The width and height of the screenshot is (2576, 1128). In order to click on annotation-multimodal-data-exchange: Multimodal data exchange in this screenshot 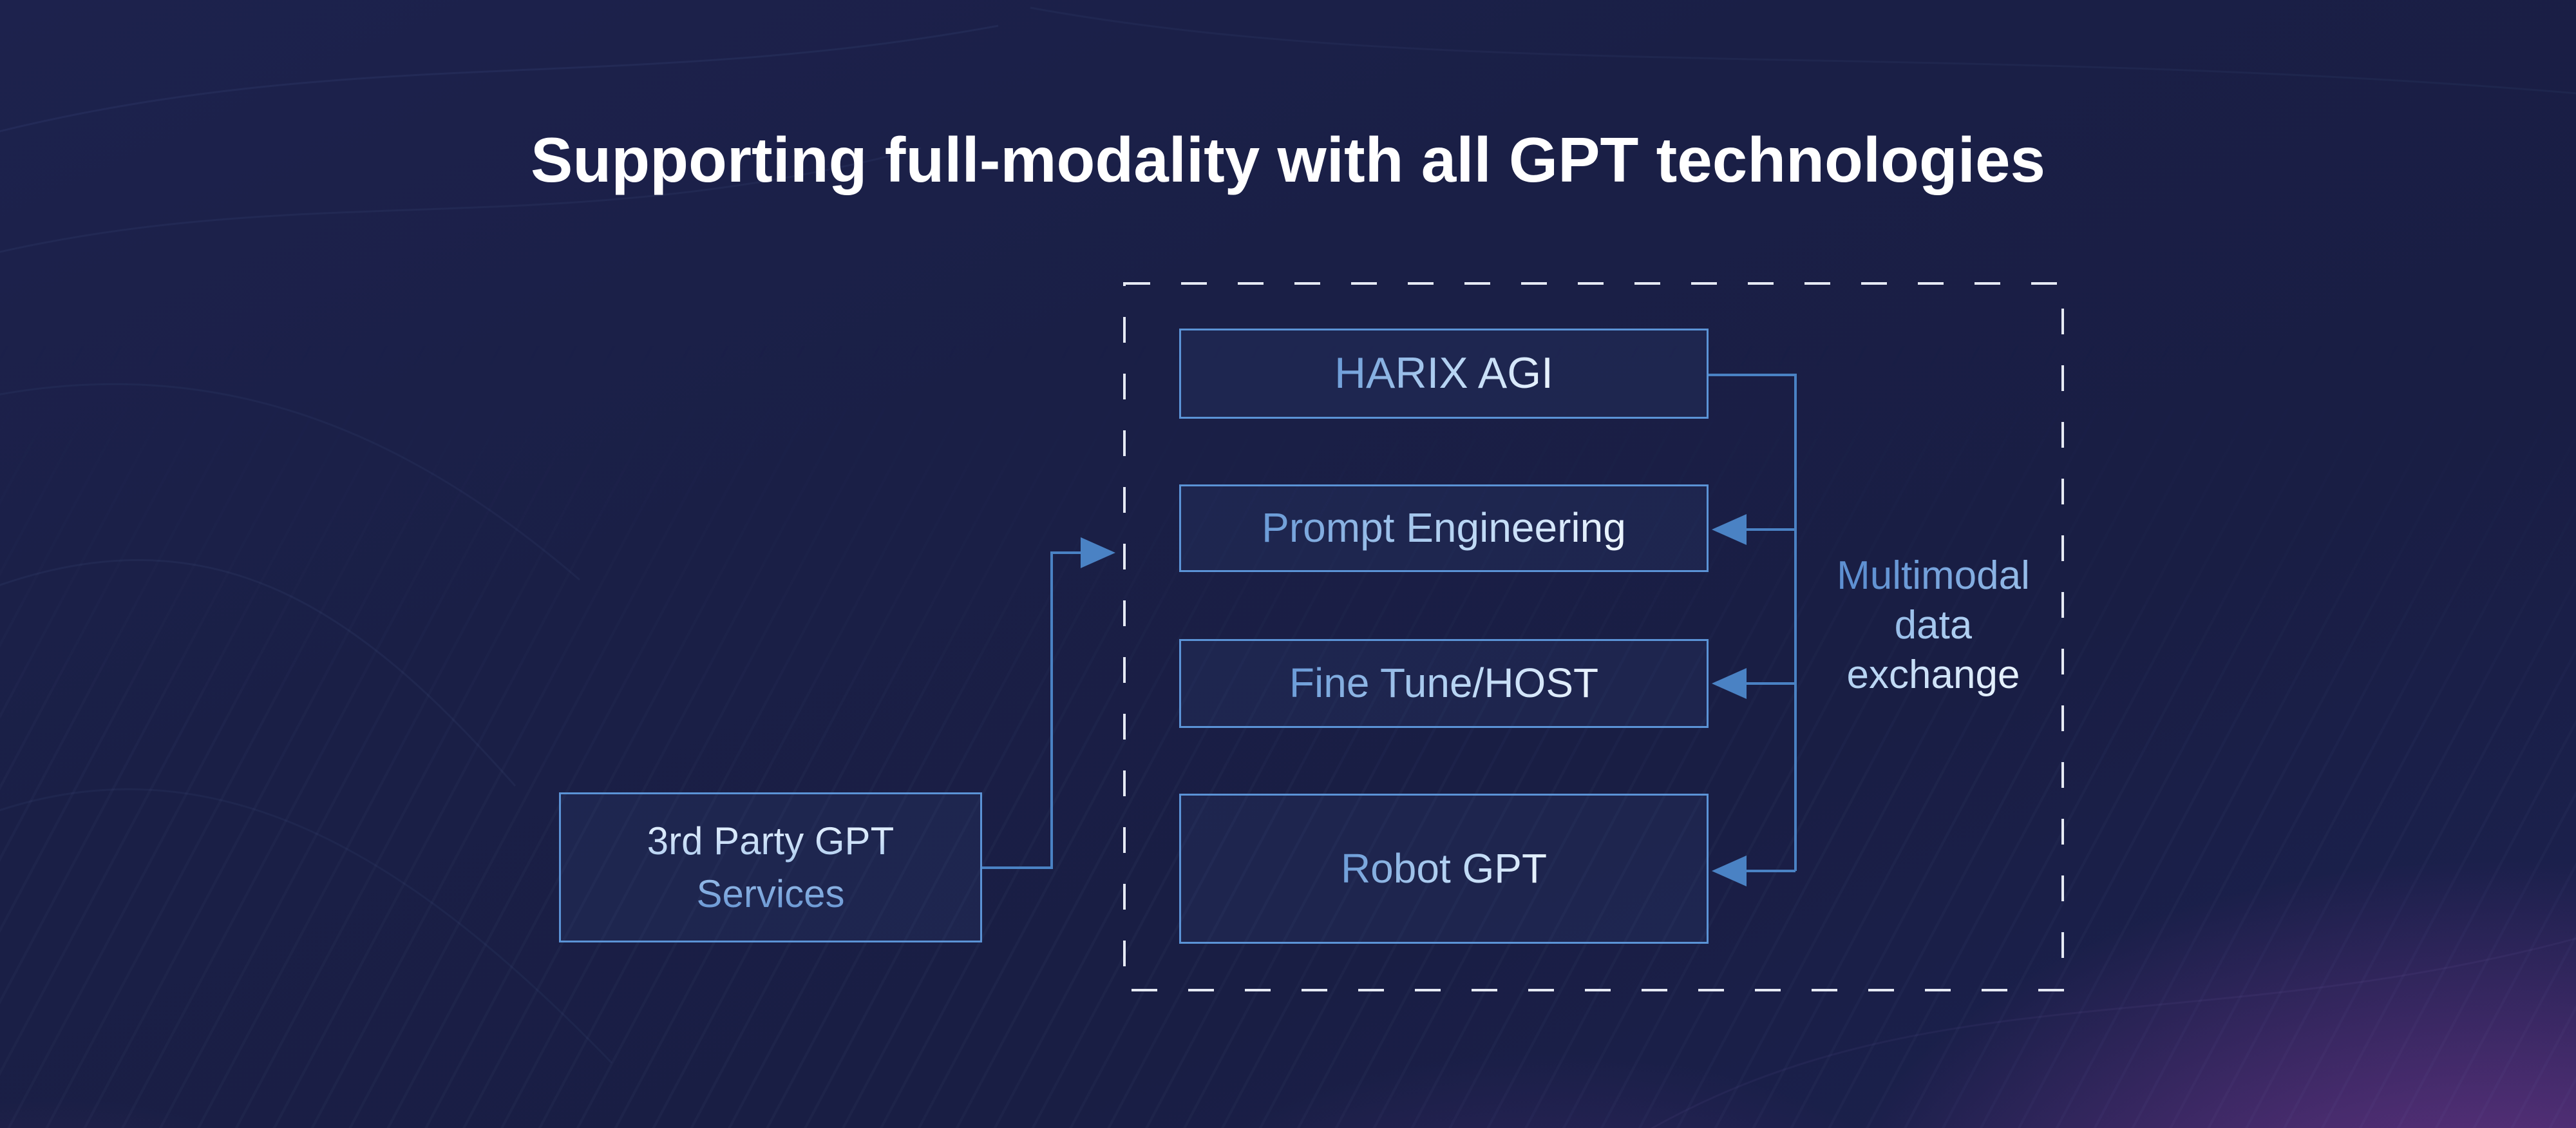, I will do `click(1933, 625)`.